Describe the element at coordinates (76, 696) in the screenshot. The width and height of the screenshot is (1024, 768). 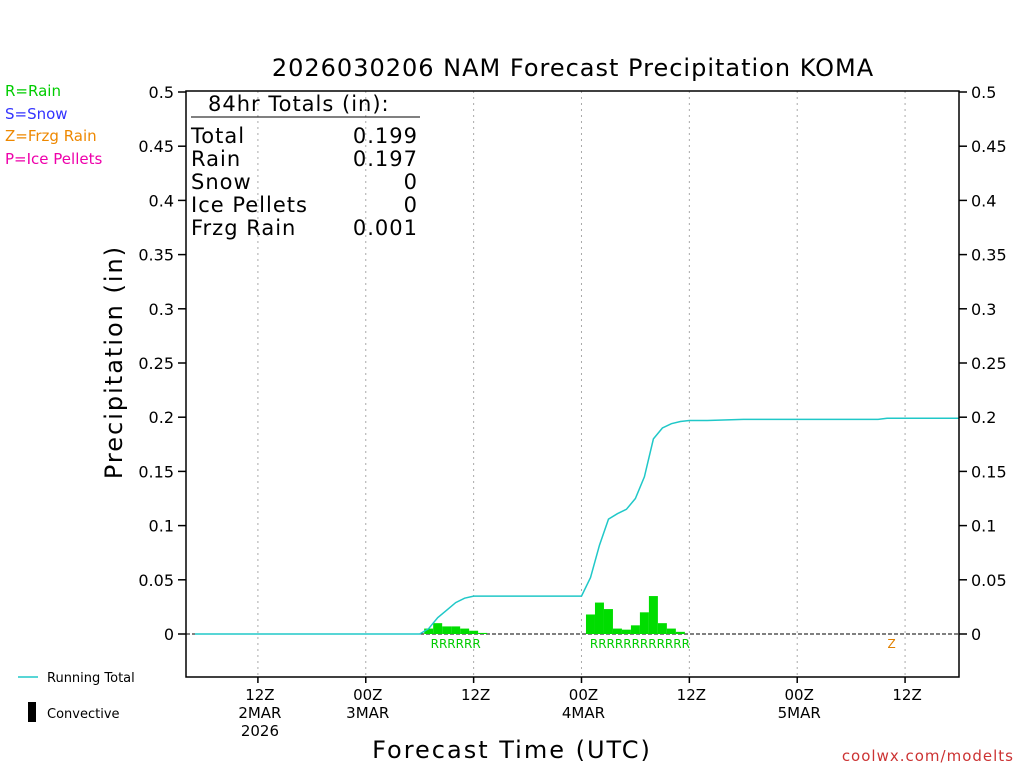
I see `bottom-legend: Running Total Convective` at that location.